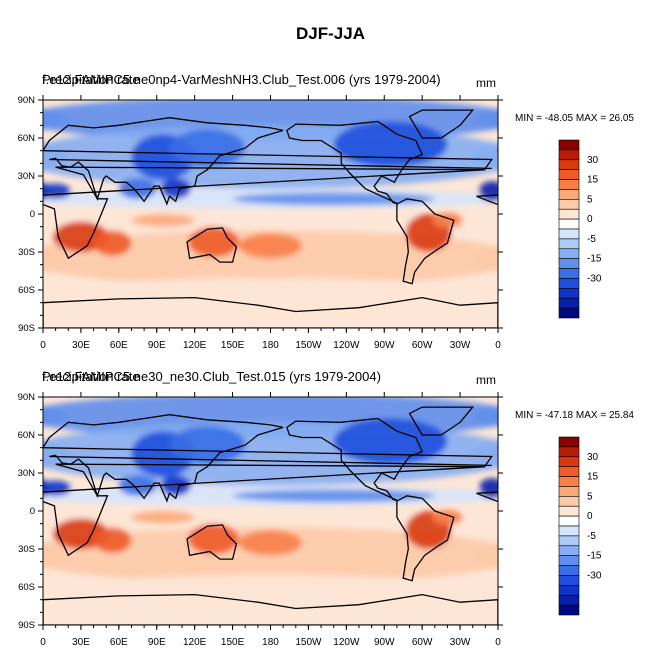 This screenshot has width=661, height=667. I want to click on y-tick-label: 30N, so click(27, 176).